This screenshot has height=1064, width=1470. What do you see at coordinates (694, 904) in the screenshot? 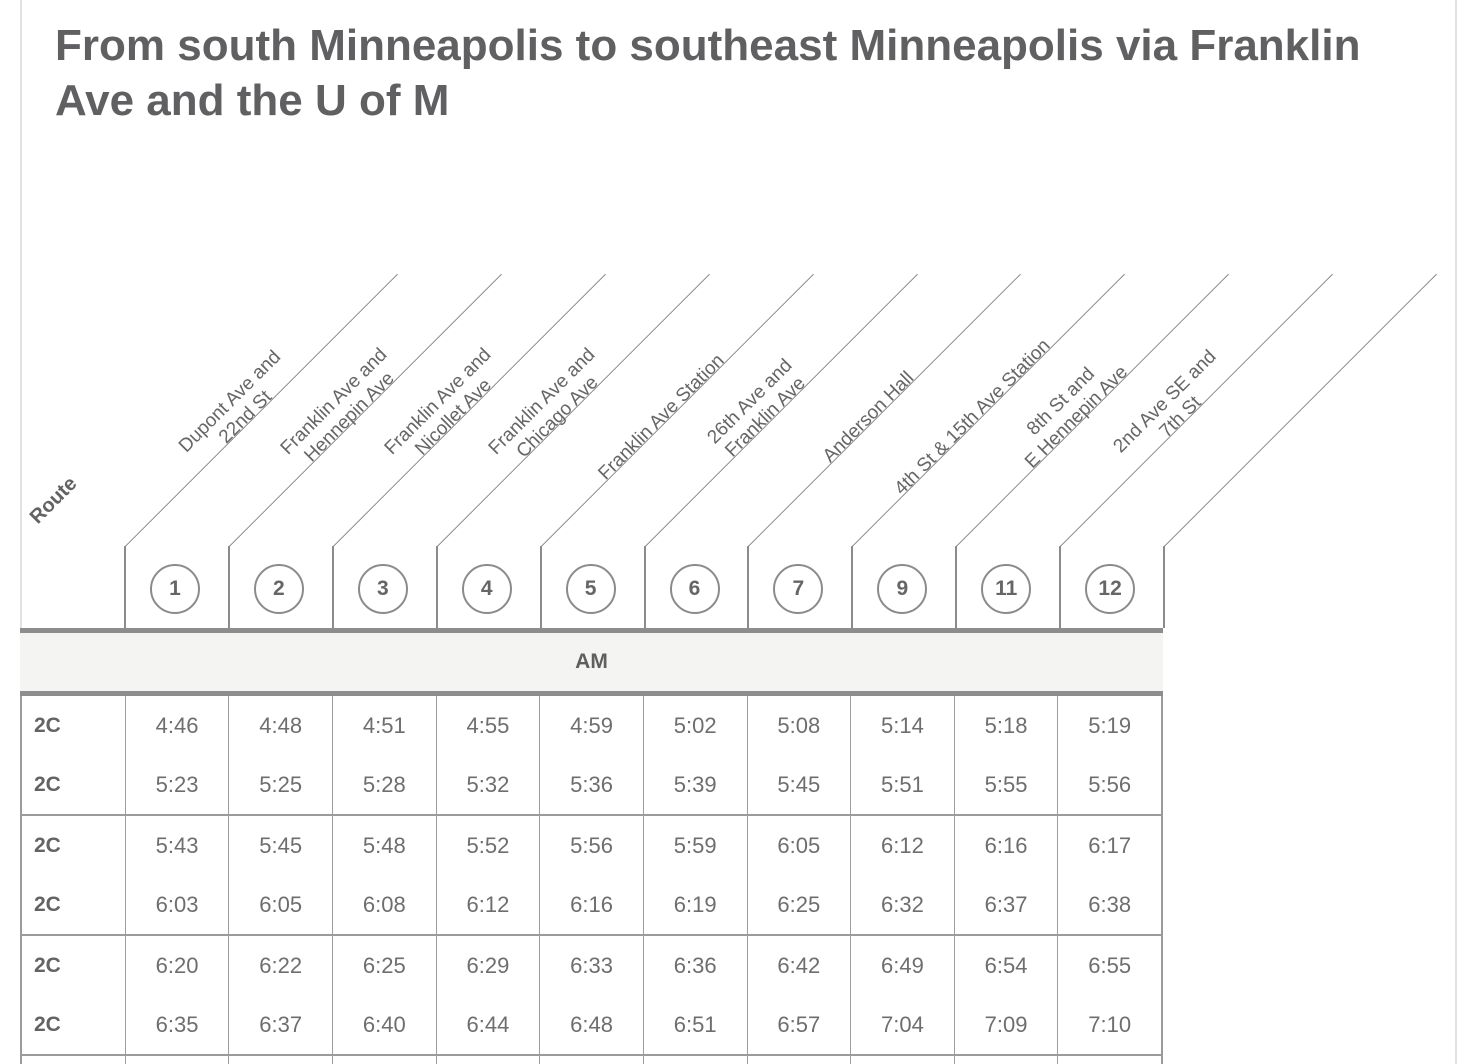
I see `time-cell: 6:19` at bounding box center [694, 904].